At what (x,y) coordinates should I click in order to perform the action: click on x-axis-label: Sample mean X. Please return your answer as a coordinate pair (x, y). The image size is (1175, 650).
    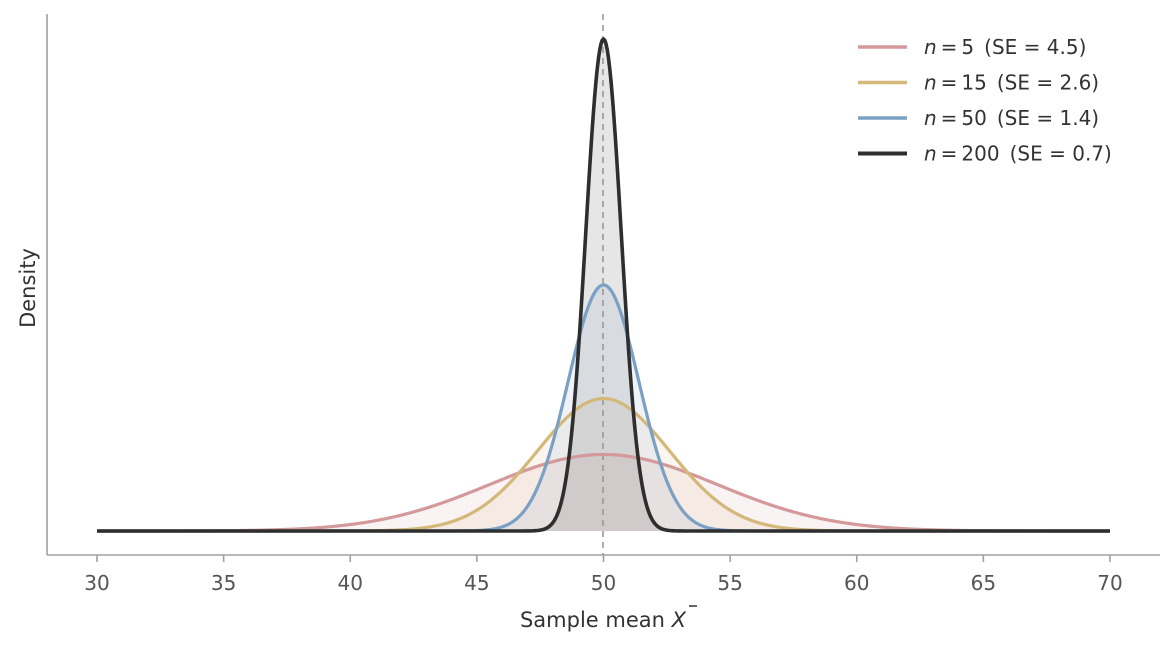
    Looking at the image, I should click on (603, 620).